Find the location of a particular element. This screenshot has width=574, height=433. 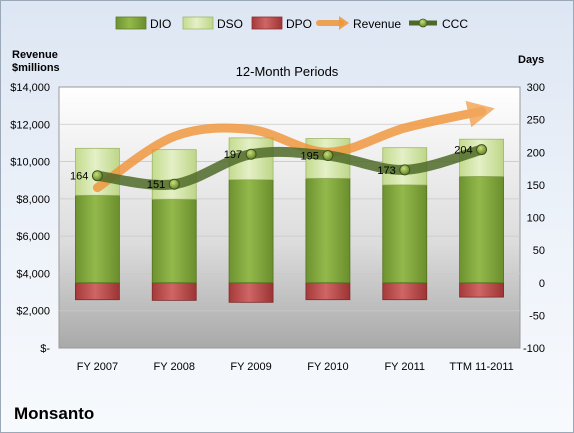

legend-label-revenue: Revenue is located at coordinates (377, 24).